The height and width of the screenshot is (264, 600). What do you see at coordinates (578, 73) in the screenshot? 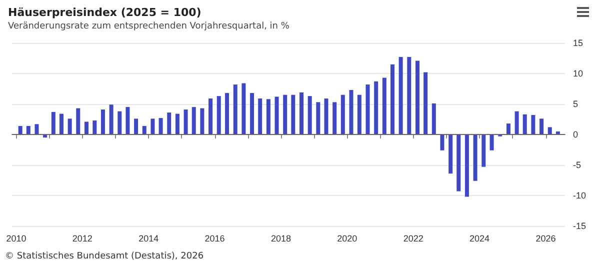
I see `y-tick-label: 10` at bounding box center [578, 73].